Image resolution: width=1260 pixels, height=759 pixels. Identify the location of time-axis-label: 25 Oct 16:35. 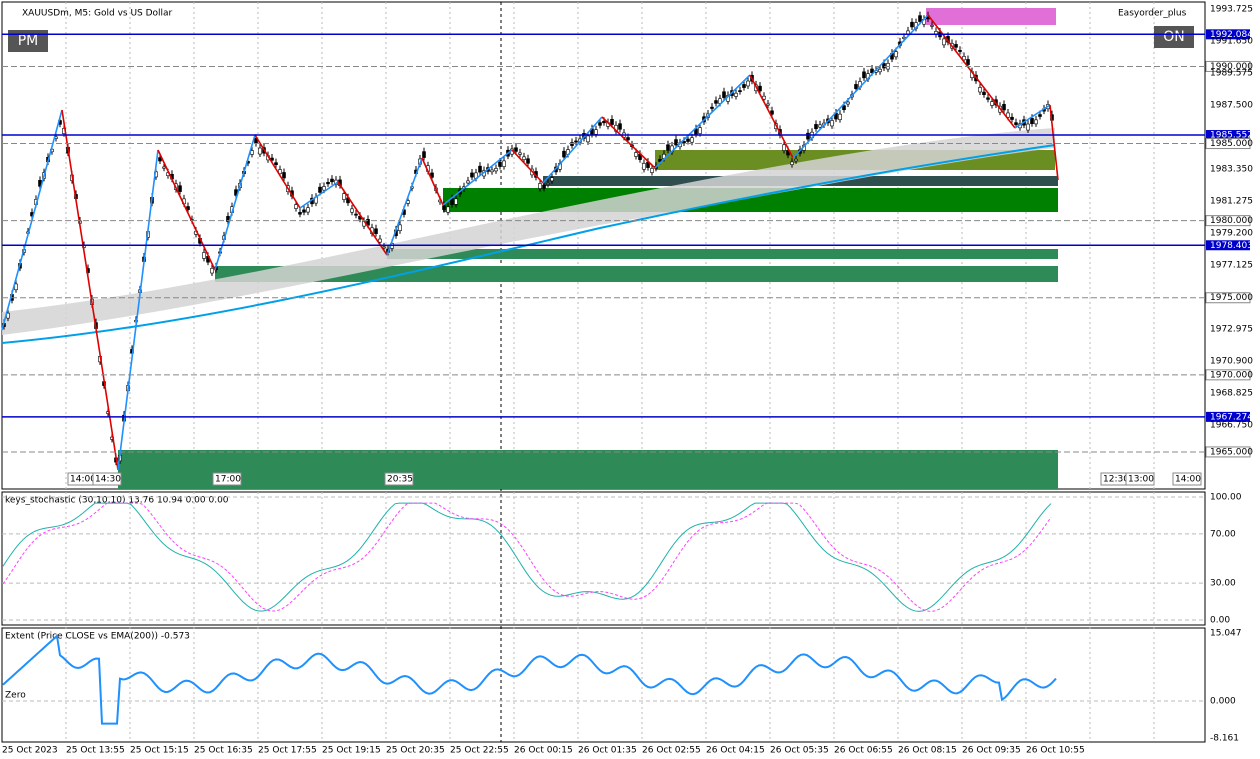
(223, 751).